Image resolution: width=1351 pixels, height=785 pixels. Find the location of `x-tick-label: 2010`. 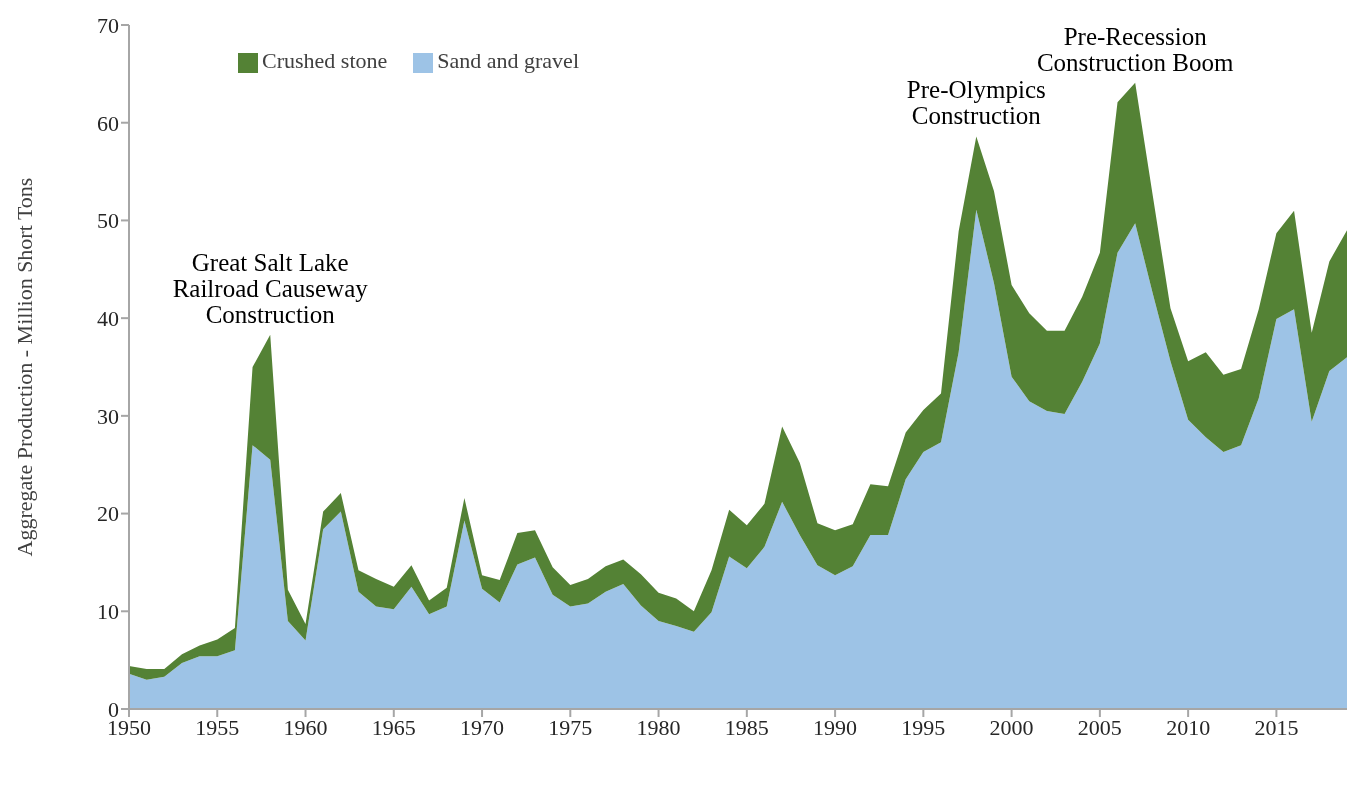

x-tick-label: 2010 is located at coordinates (1188, 727).